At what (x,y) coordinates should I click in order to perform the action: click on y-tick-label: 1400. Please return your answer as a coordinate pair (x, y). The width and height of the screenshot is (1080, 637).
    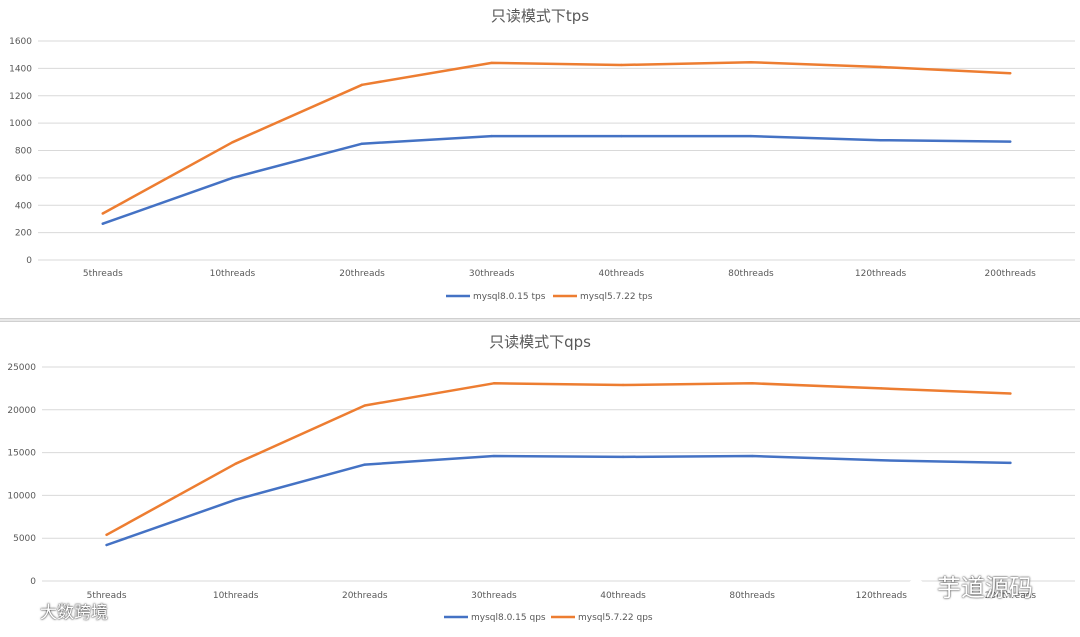
    Looking at the image, I should click on (20, 69).